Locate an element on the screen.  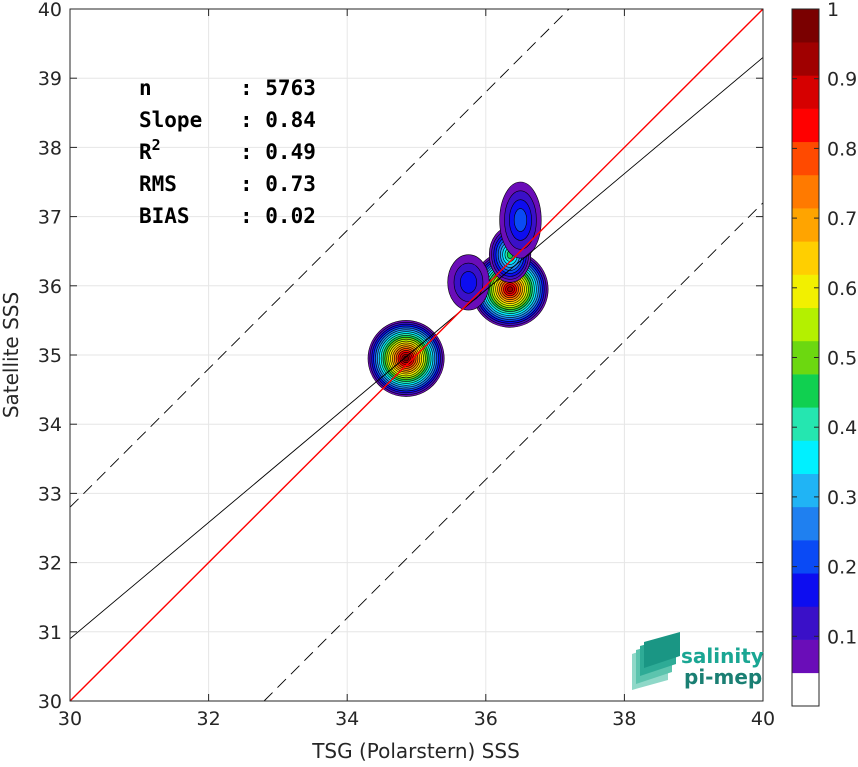
y-tick-label: 40 is located at coordinates (50, 10).